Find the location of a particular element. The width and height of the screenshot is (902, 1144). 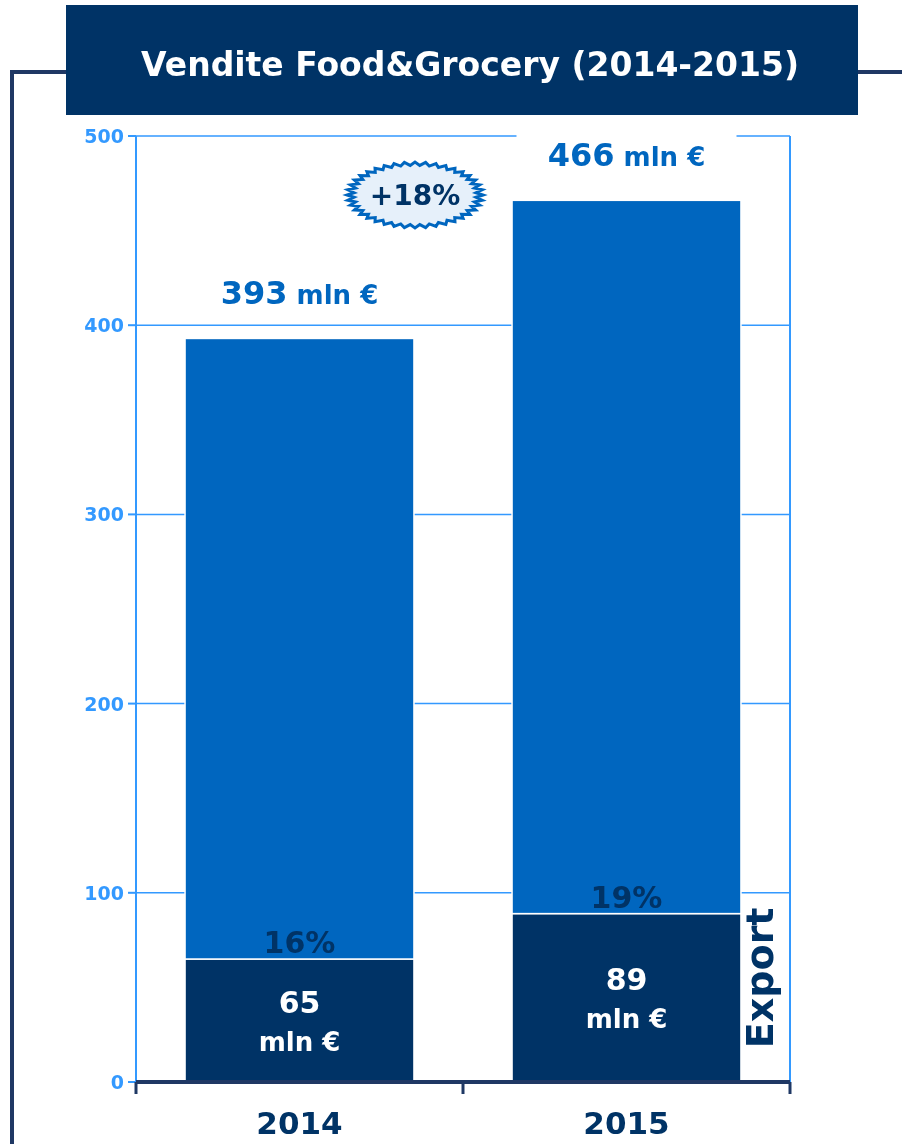

data-label: 65 mln € is located at coordinates (299, 1020).